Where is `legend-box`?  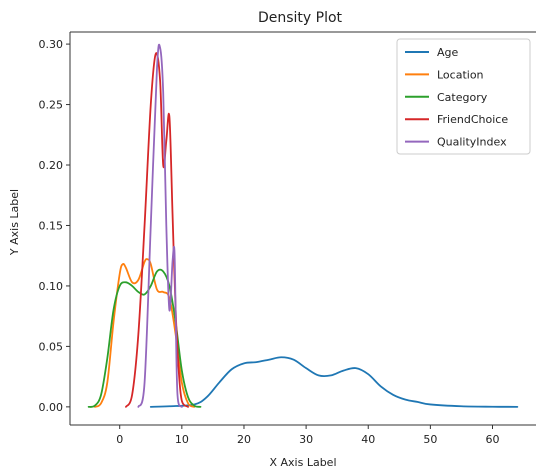
legend-box is located at coordinates (463, 96).